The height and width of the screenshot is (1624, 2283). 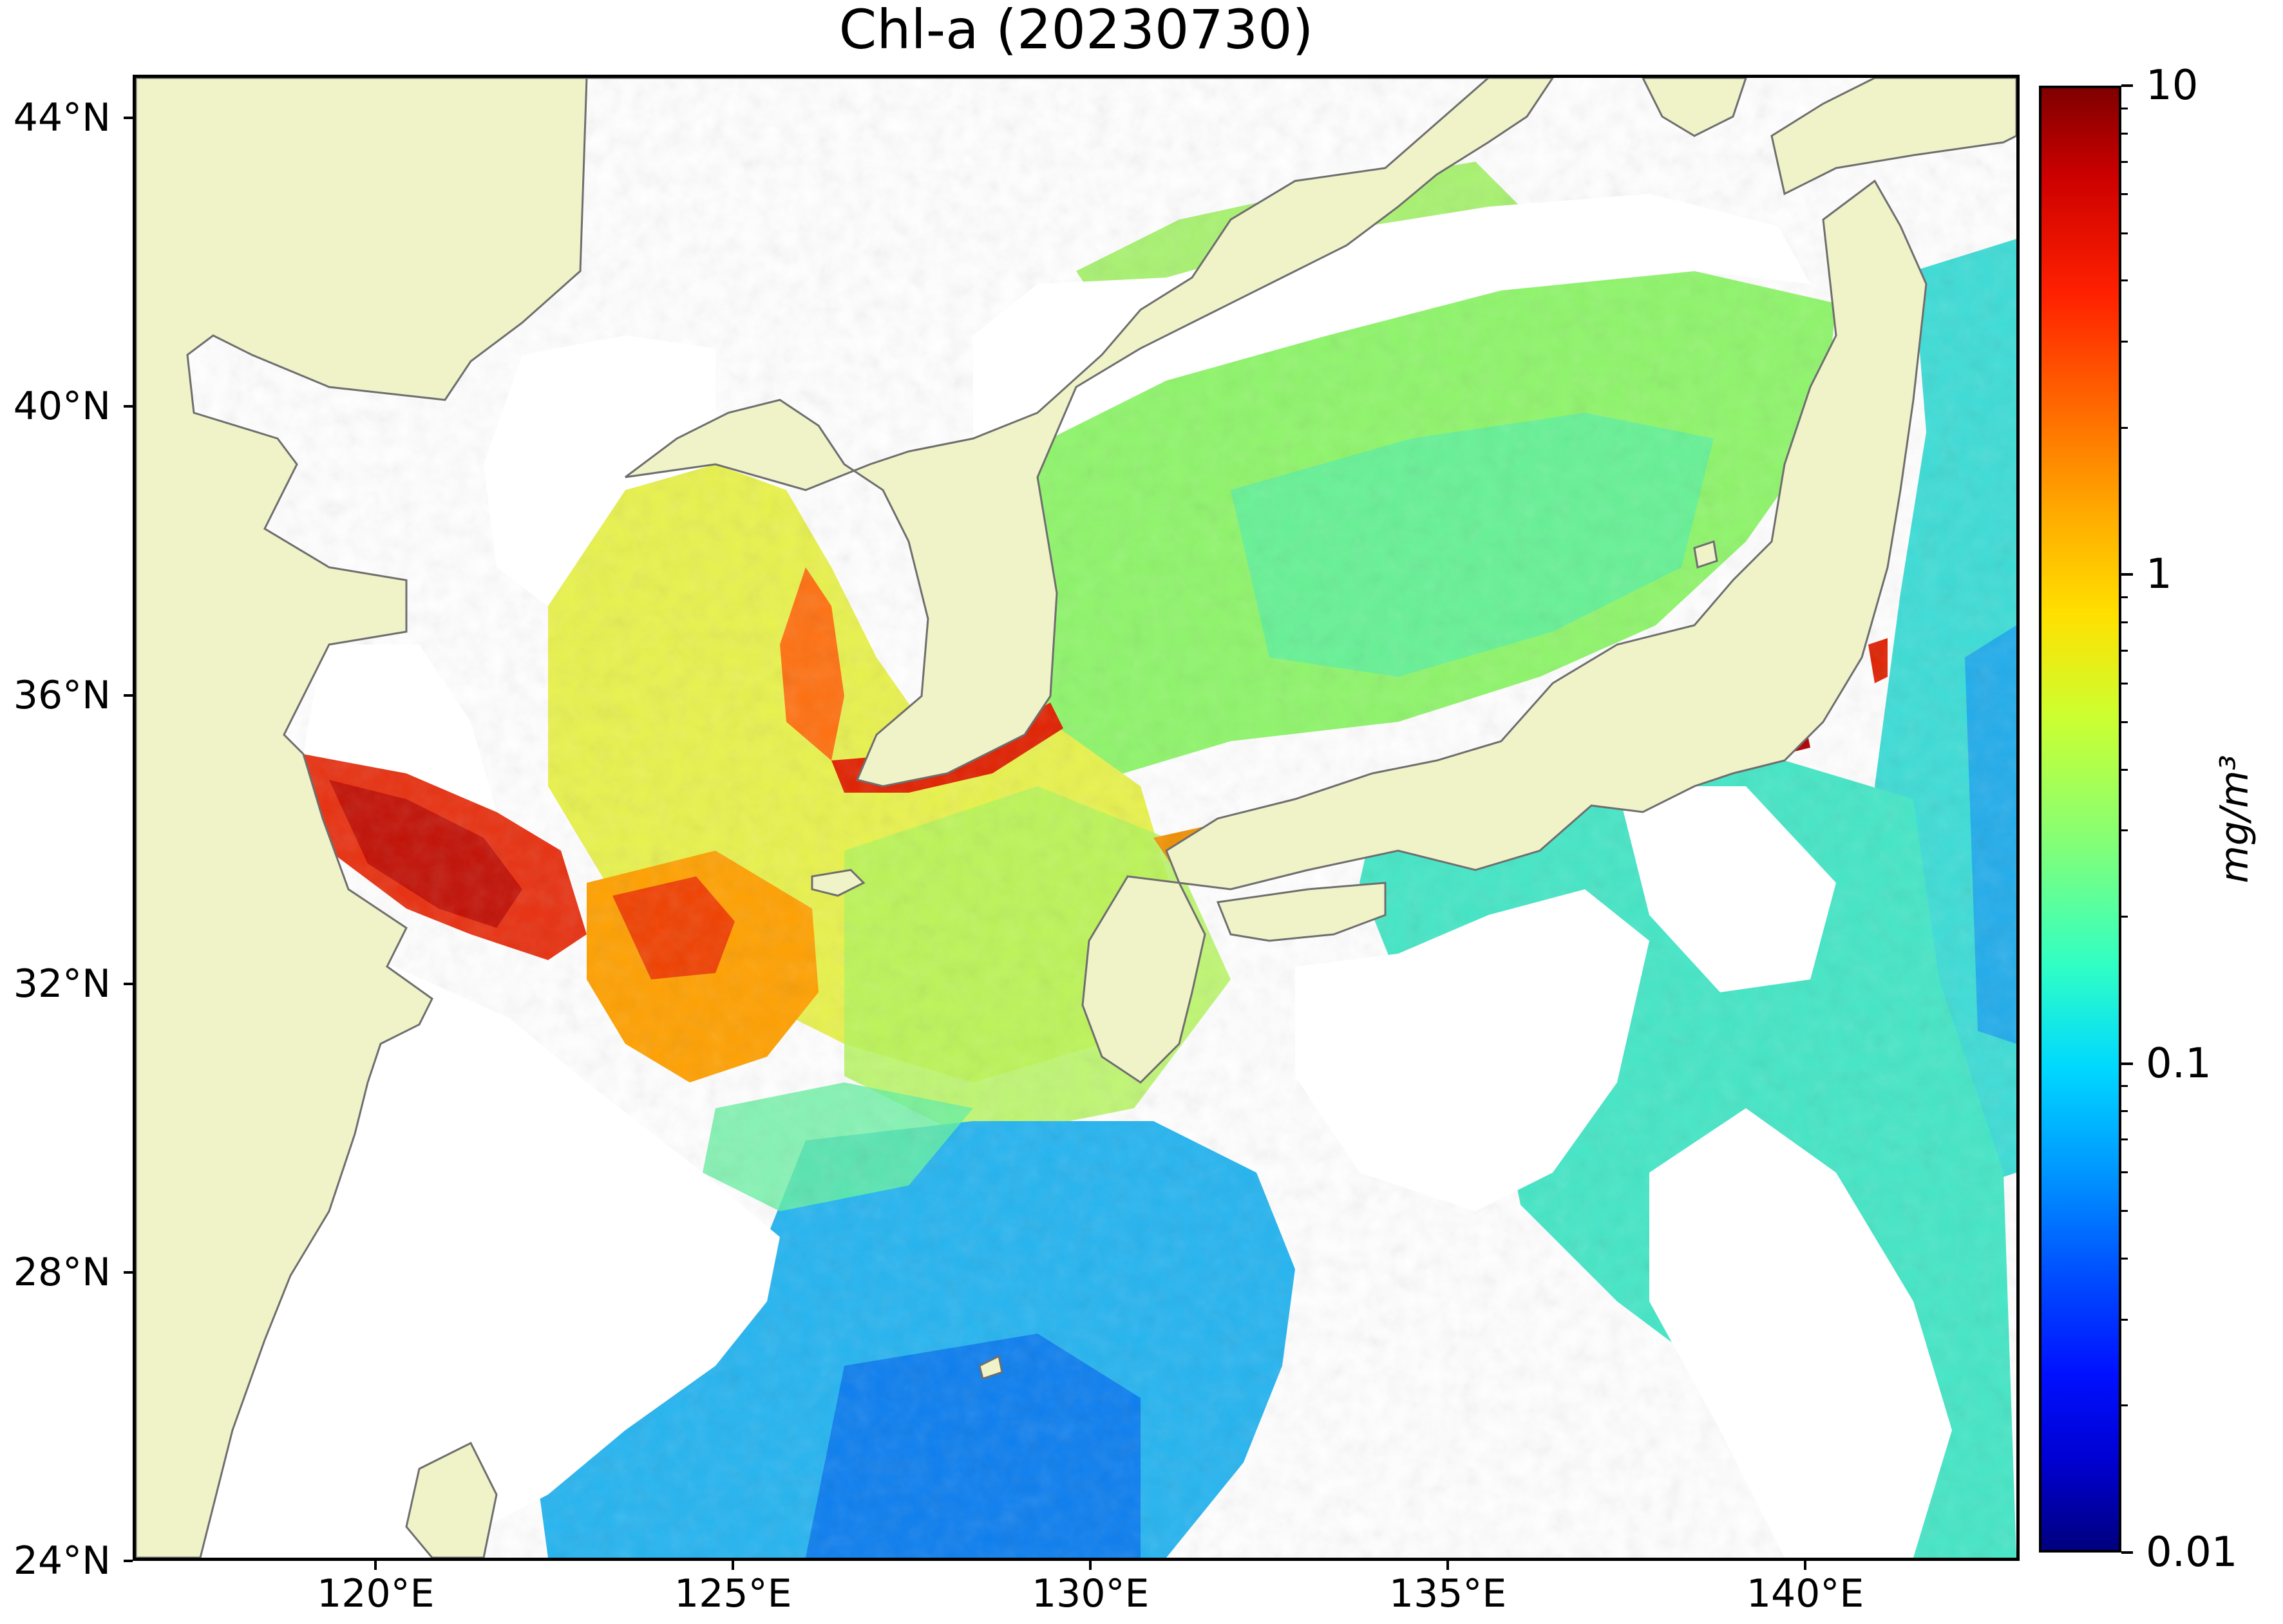 What do you see at coordinates (1076, 31) in the screenshot?
I see `map-title: Chl-a (20230730)` at bounding box center [1076, 31].